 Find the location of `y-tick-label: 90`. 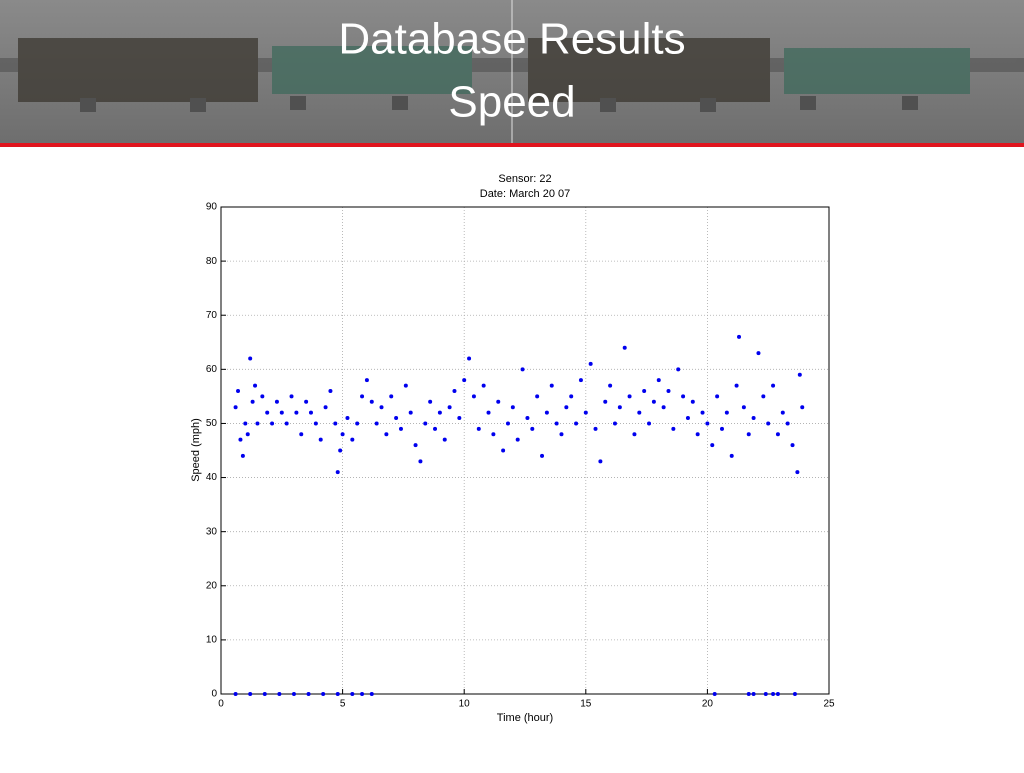

y-tick-label: 90 is located at coordinates (212, 207).